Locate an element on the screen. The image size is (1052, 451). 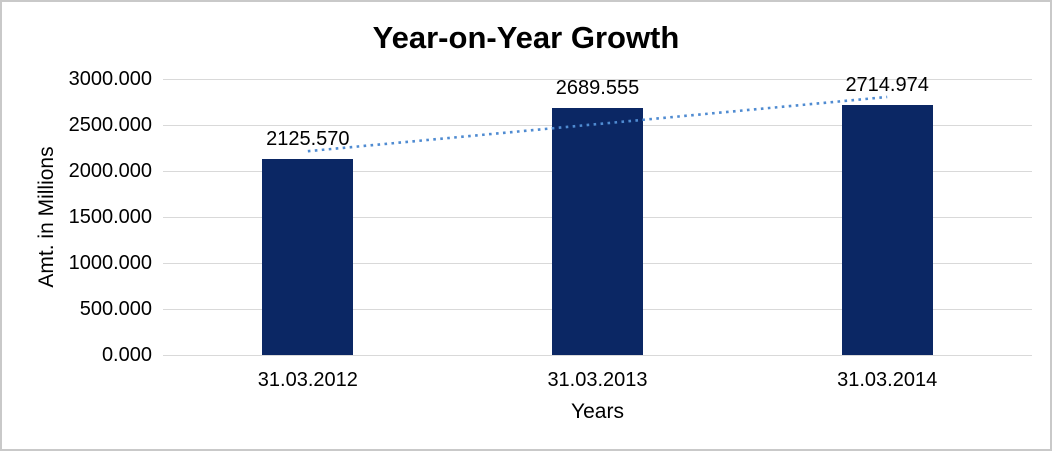
x-tick-label: 31.03.2012 is located at coordinates (307, 380).